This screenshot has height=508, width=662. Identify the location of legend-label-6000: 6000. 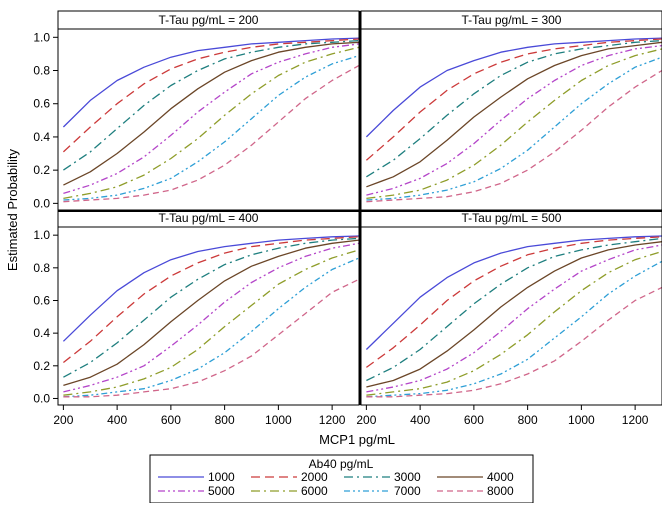
(314, 491).